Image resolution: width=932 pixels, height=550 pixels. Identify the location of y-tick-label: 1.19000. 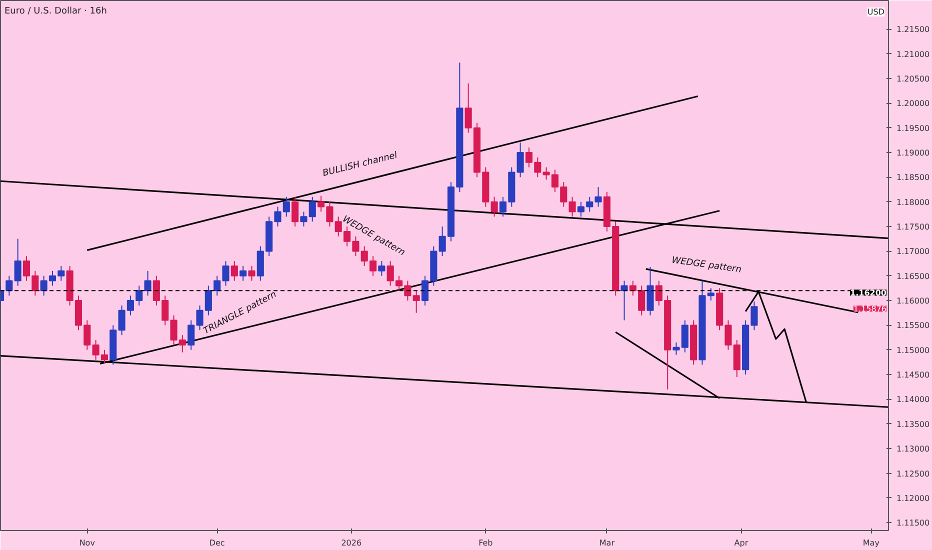
(913, 153).